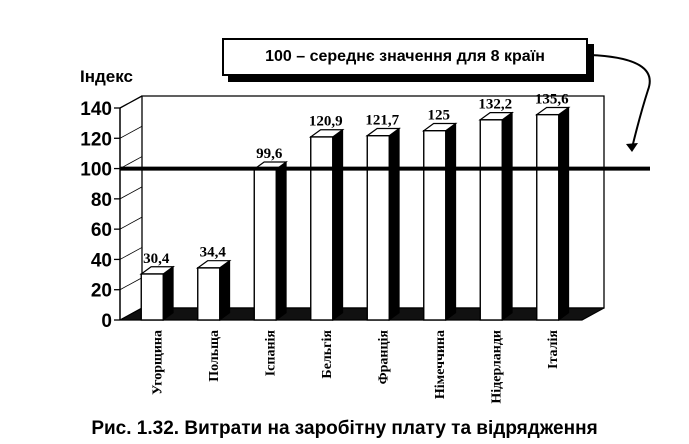  Describe the element at coordinates (327, 354) in the screenshot. I see `x-tick-label: Бельгія` at that location.